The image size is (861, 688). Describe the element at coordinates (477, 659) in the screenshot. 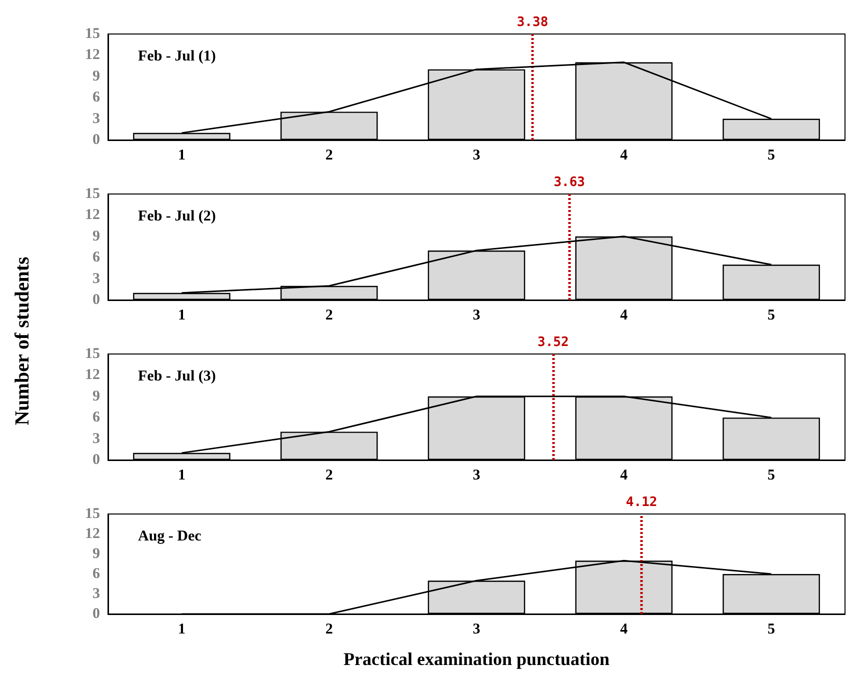

I see `x-axis-title: Practical examination punctuation` at that location.